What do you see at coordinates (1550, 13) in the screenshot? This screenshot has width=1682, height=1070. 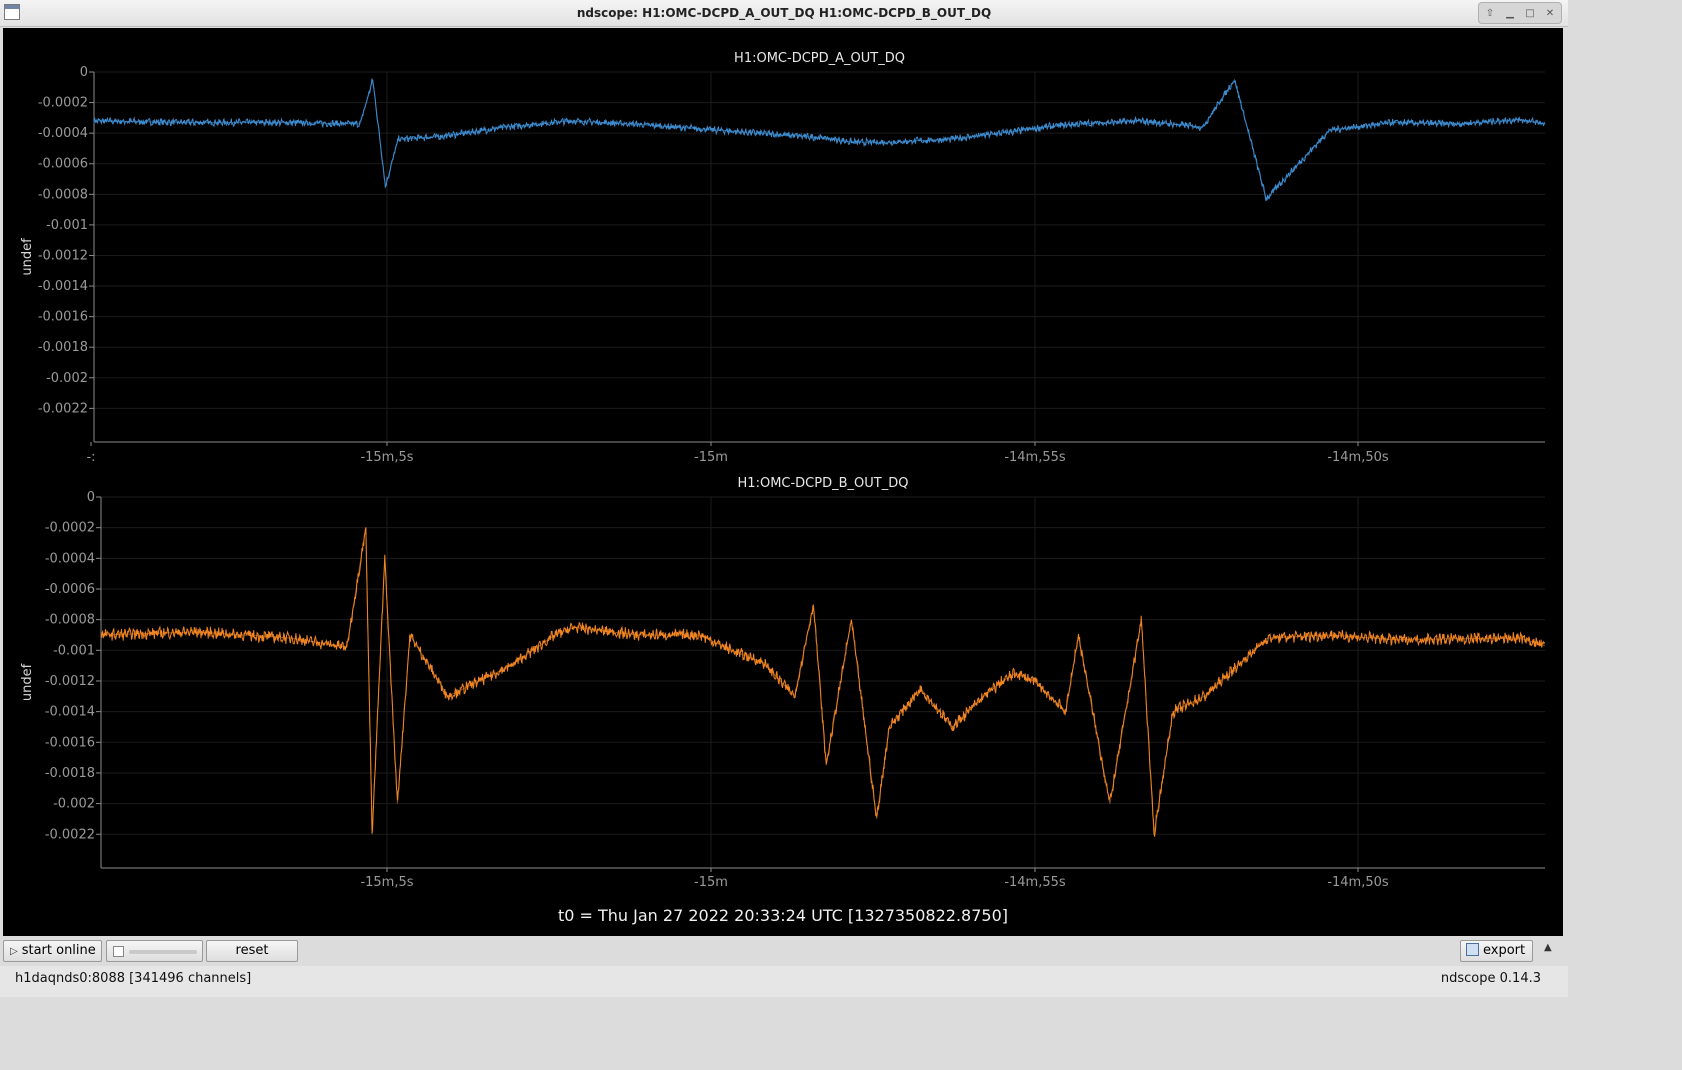 I see `close-icon: ✕` at bounding box center [1550, 13].